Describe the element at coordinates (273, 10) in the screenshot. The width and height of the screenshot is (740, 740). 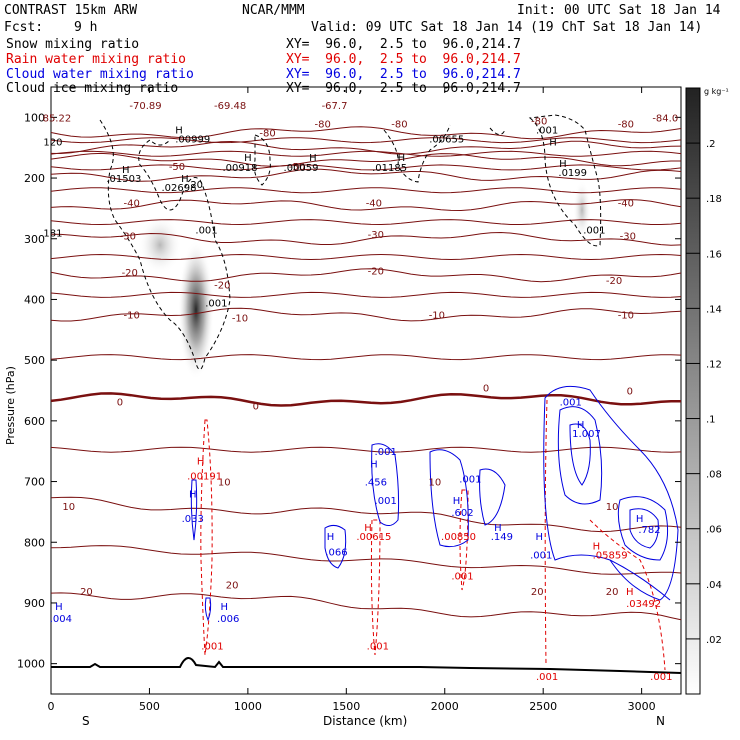
I see `organization: NCAR/MMM` at that location.